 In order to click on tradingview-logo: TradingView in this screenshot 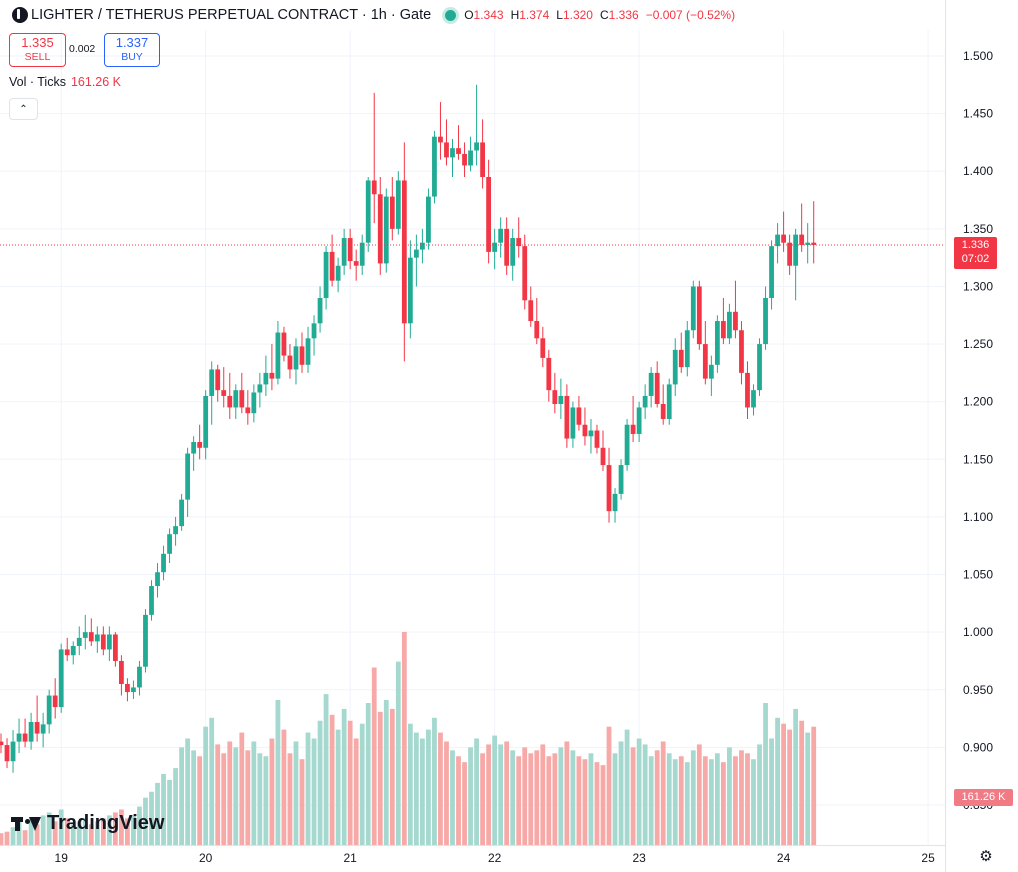, I will do `click(87, 823)`.